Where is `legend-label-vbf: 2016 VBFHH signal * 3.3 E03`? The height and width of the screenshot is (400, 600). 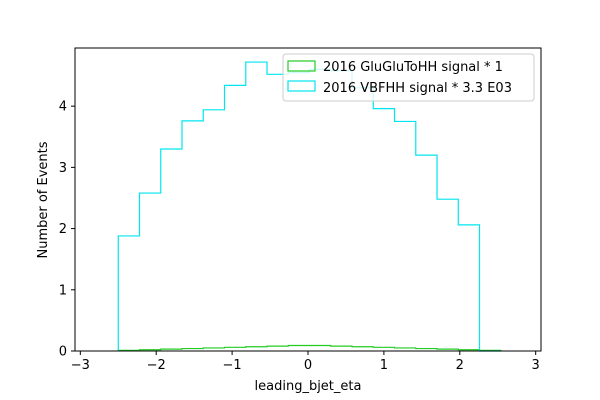
legend-label-vbf: 2016 VBFHH signal * 3.3 E03 is located at coordinates (417, 88).